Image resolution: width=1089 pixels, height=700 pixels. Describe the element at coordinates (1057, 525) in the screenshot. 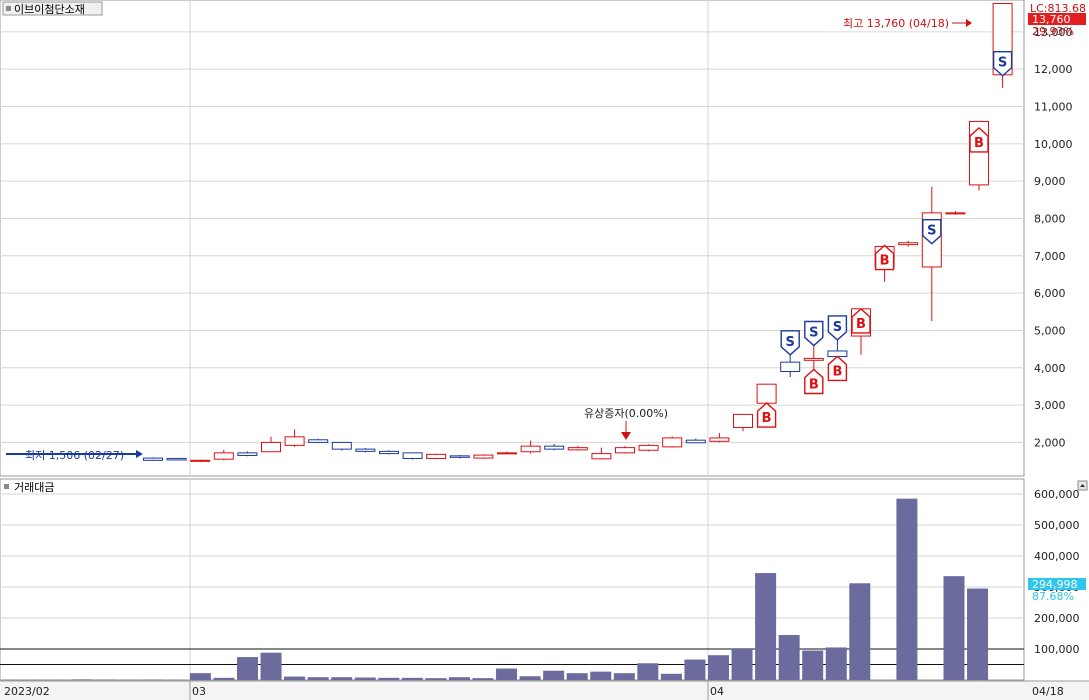

I see `volume-tick-label: 500,000` at that location.